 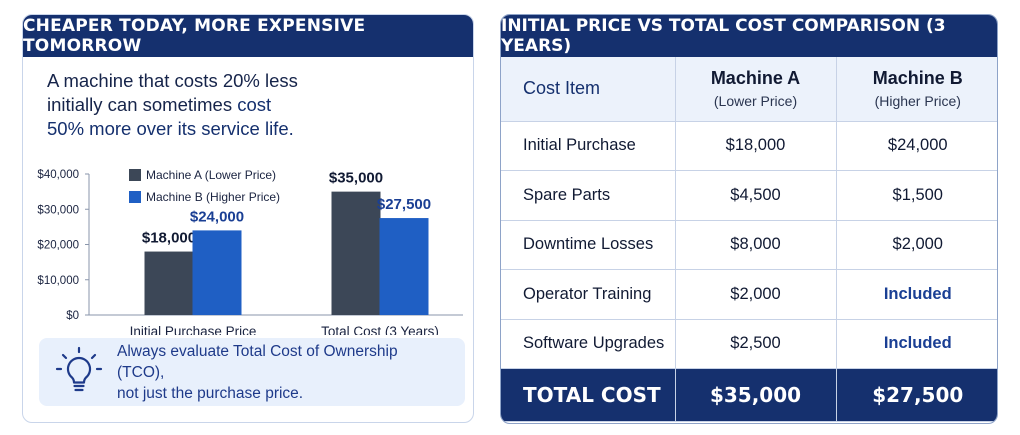 What do you see at coordinates (916, 395) in the screenshot?
I see `total-value-b: $27,500` at bounding box center [916, 395].